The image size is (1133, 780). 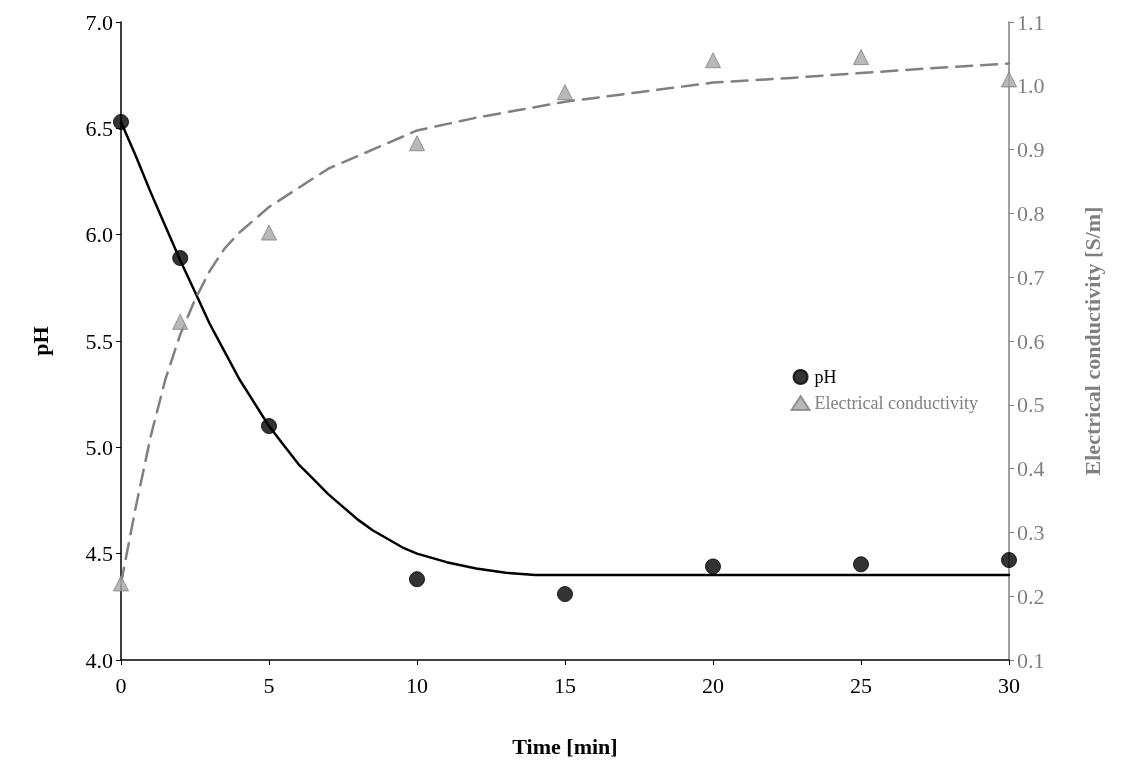 What do you see at coordinates (121, 685) in the screenshot?
I see `x-tick-label: 0` at bounding box center [121, 685].